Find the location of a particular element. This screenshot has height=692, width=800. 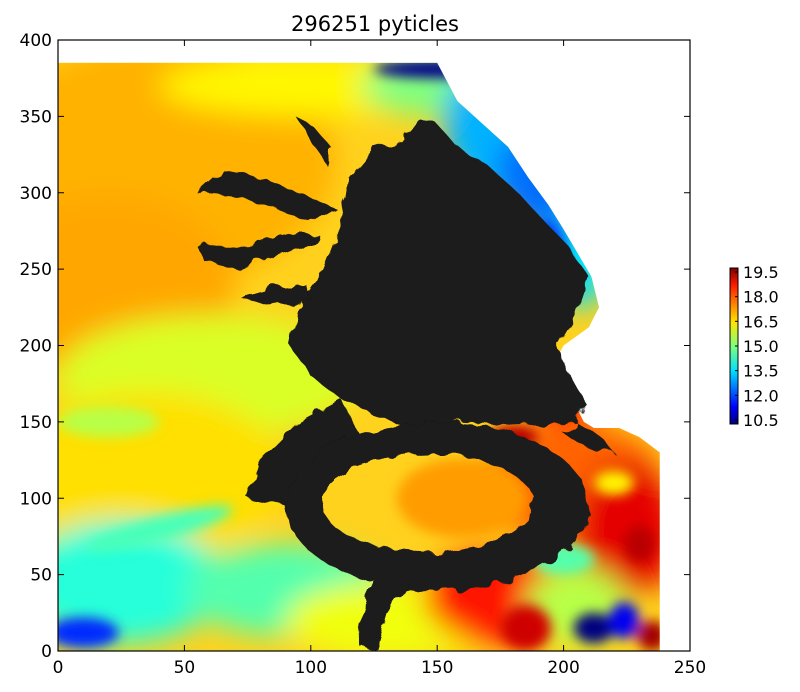

colorbar: 19.5 18.0 16.5 15.0 13.5 12.0 10.5 is located at coordinates (754, 346).